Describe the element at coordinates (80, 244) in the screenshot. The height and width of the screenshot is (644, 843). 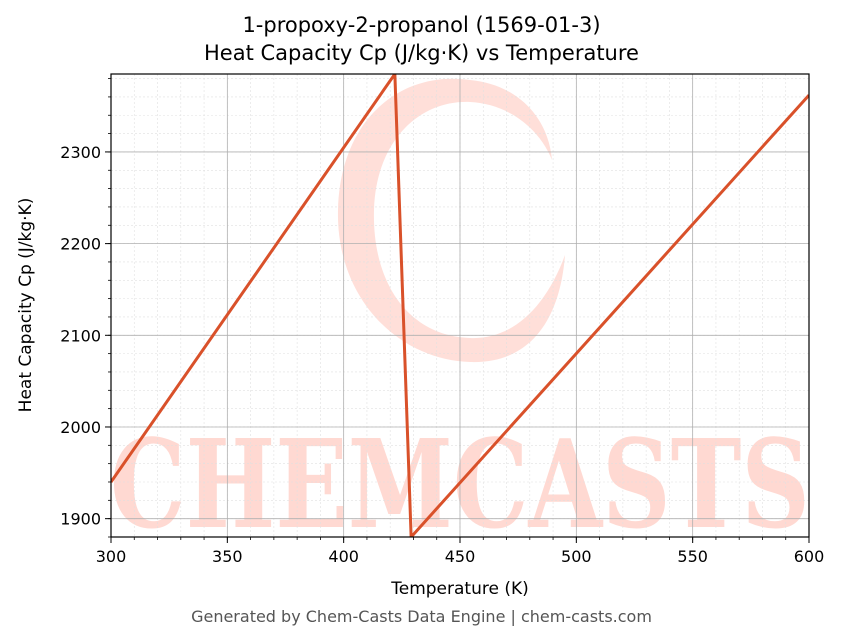
I see `y-tick-label: 2200` at that location.